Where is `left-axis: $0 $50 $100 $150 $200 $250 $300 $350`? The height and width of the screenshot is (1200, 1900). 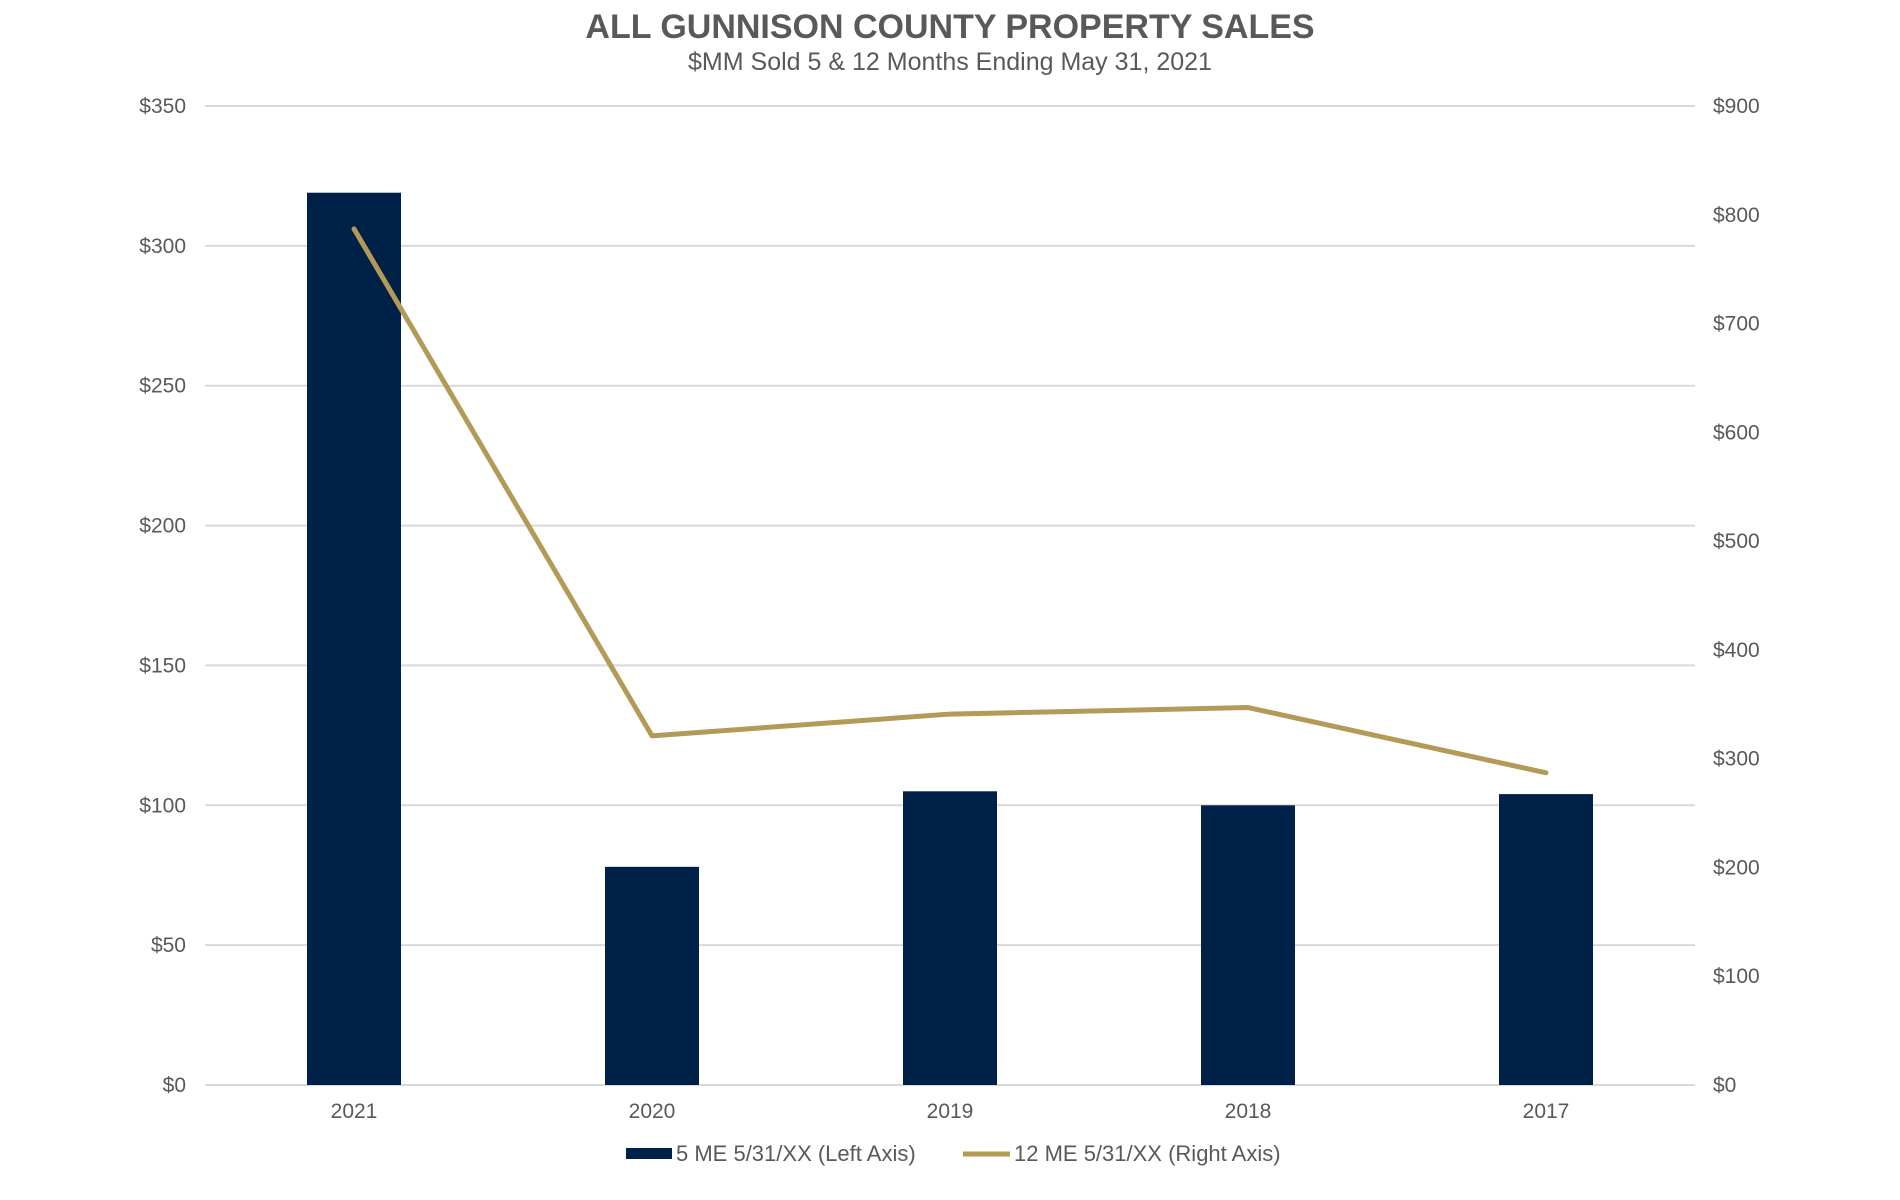 left-axis: $0 $50 $100 $150 $200 $250 $300 $350 is located at coordinates (162, 596).